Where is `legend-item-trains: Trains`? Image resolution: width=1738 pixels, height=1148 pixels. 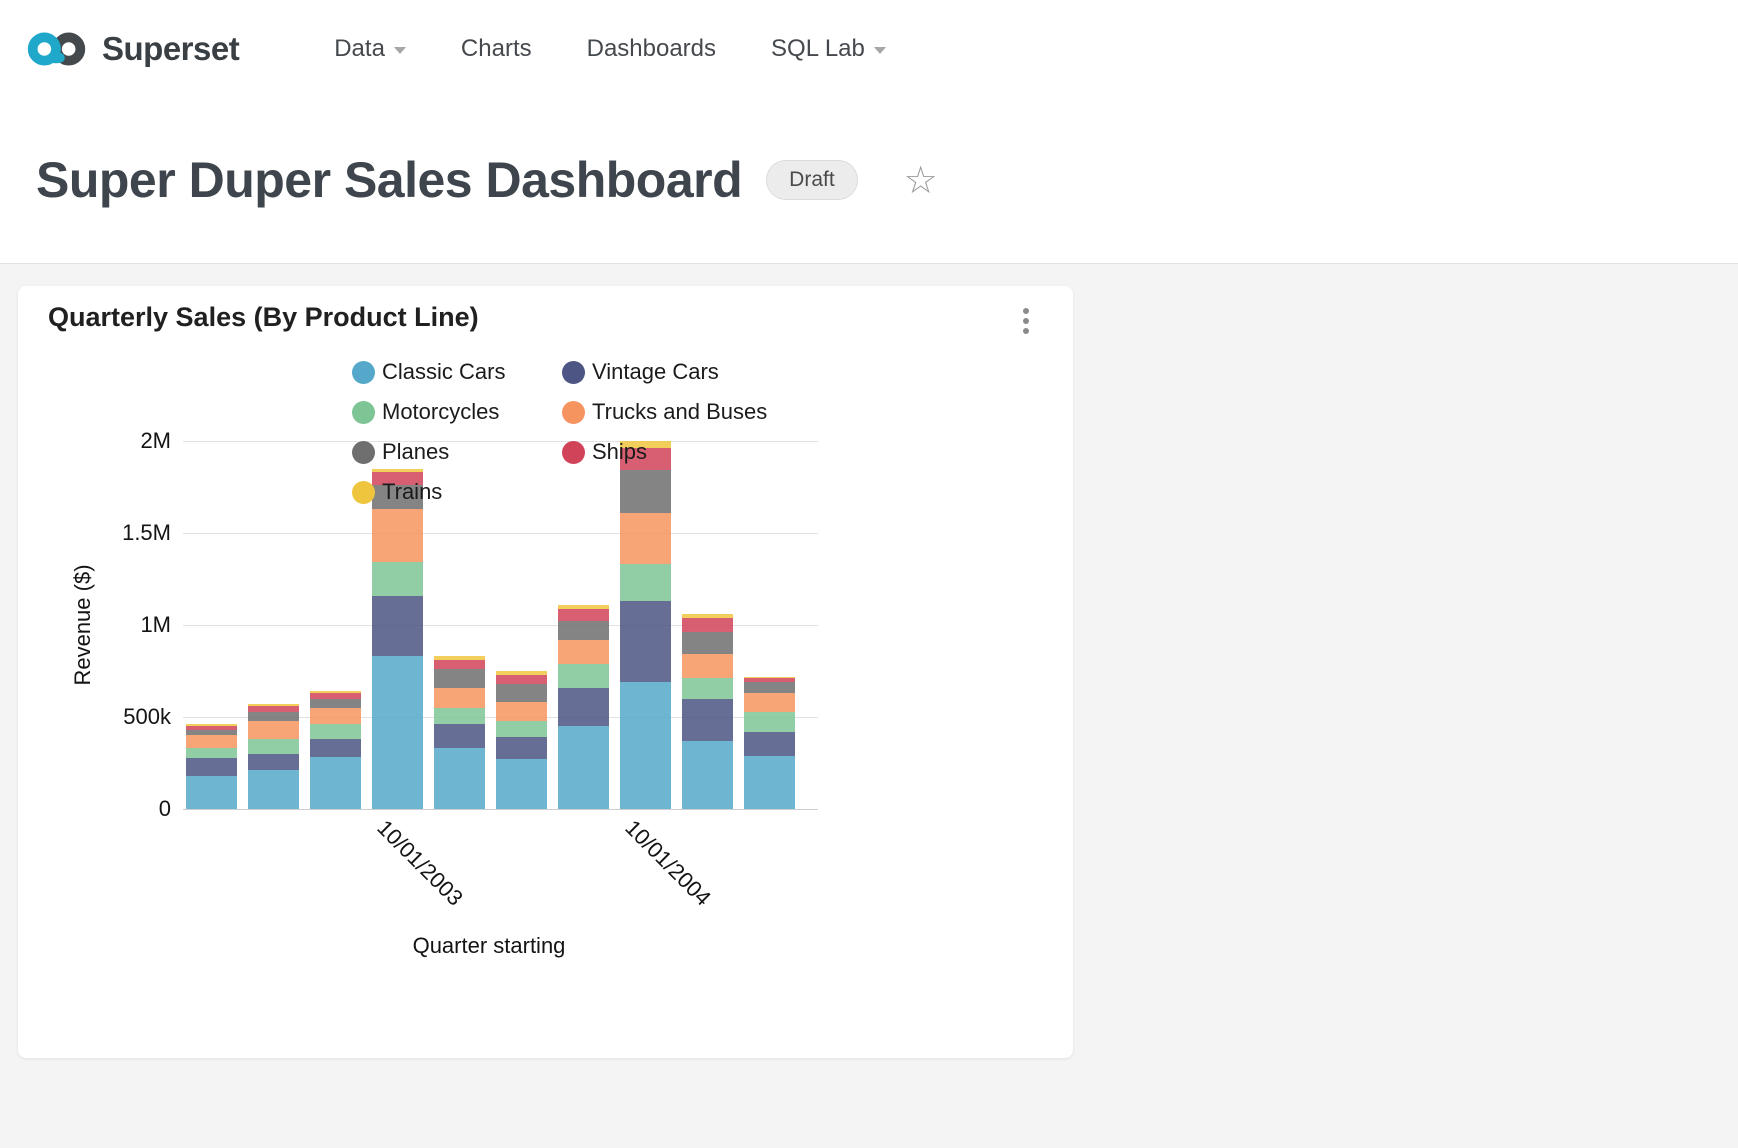 legend-item-trains: Trains is located at coordinates (457, 492).